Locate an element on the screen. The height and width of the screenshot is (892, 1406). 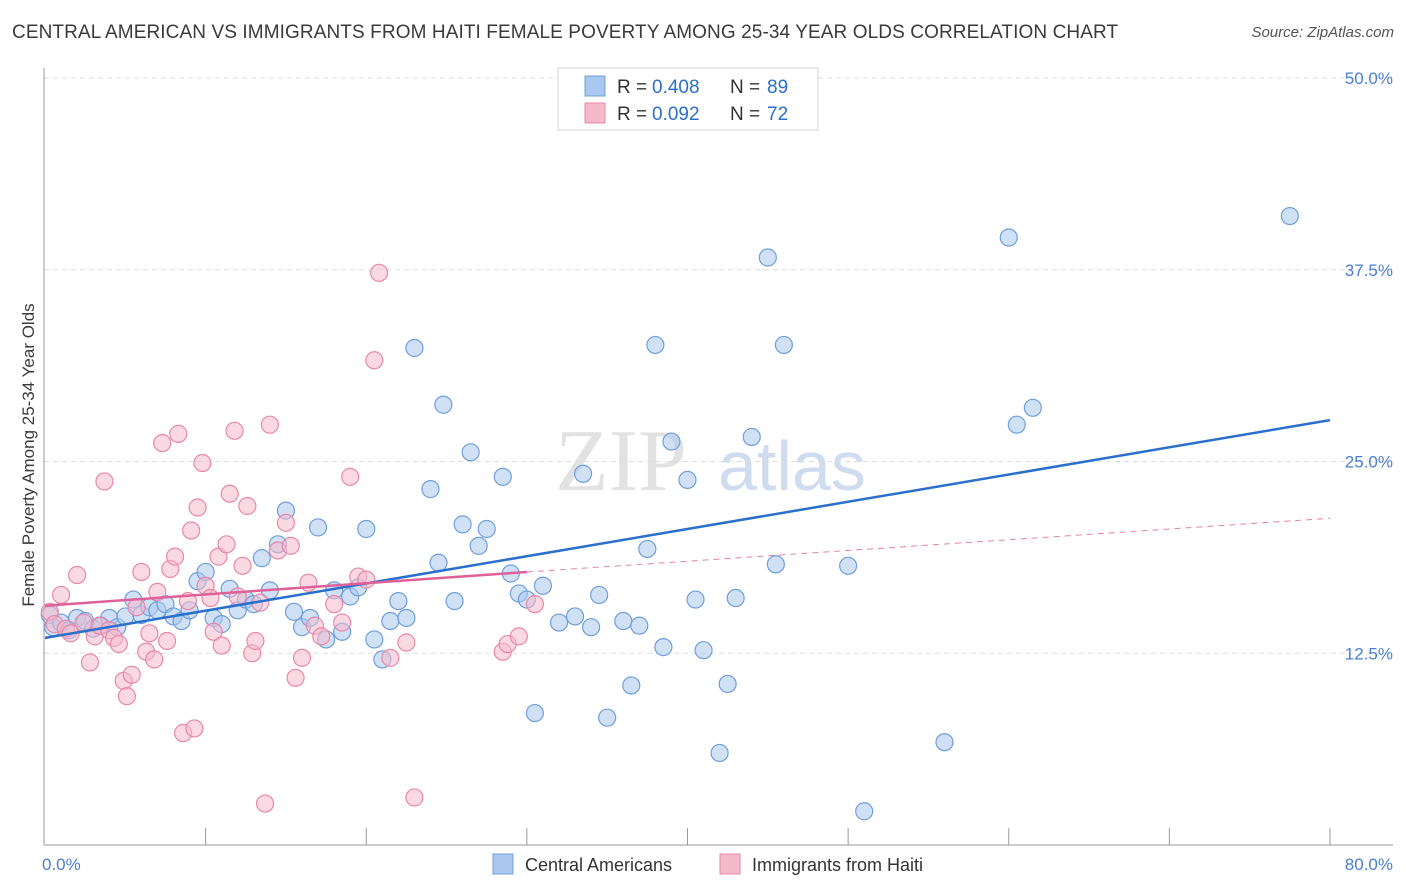
legend-bottom-swatch-pink is located at coordinates (730, 864).